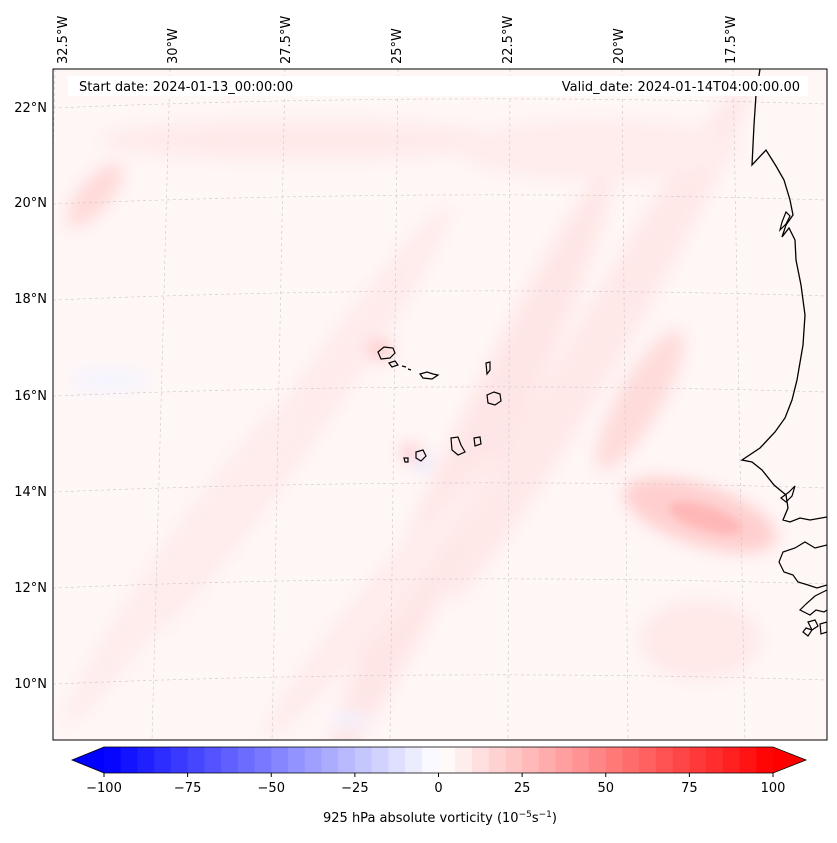 Image resolution: width=837 pixels, height=843 pixels. What do you see at coordinates (30, 396) in the screenshot?
I see `lat-label-16n: 16°N` at bounding box center [30, 396].